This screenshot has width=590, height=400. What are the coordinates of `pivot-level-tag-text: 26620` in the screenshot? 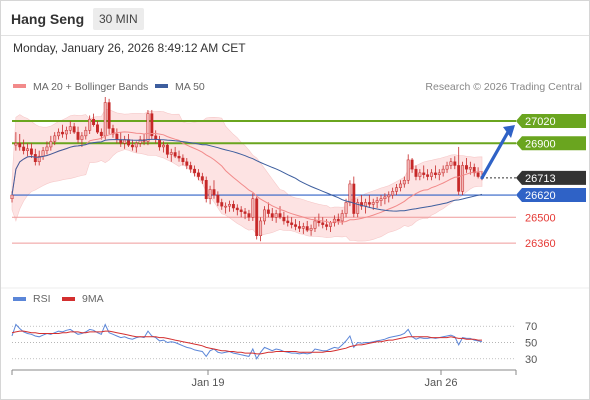 It's located at (540, 196).